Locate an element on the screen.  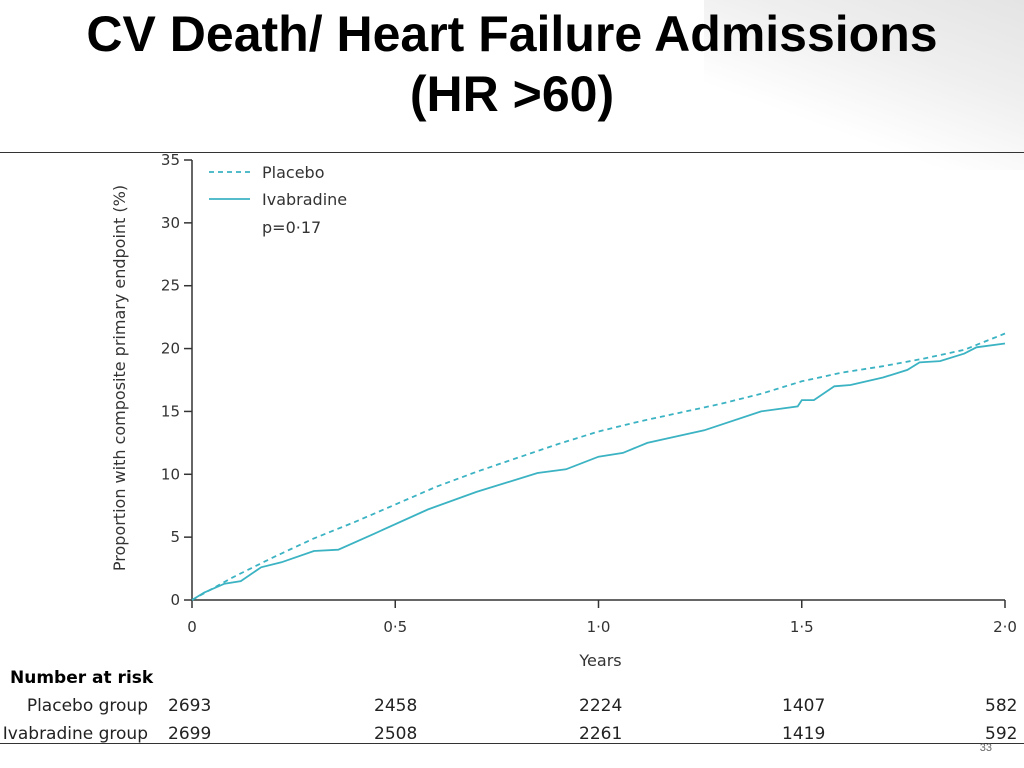
legend: Placebo Ivabradine p=0·17 is located at coordinates (278, 200).